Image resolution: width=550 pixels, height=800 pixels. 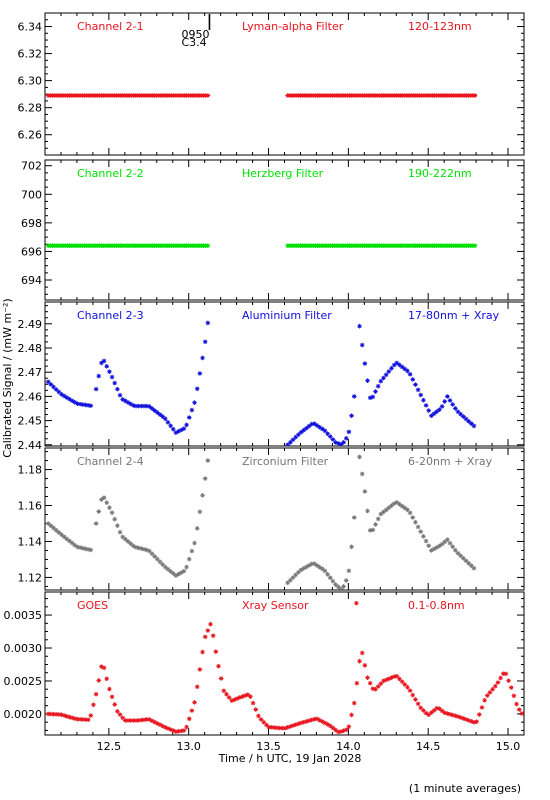 I want to click on y-tick-label: 2.47, so click(x=30, y=372).